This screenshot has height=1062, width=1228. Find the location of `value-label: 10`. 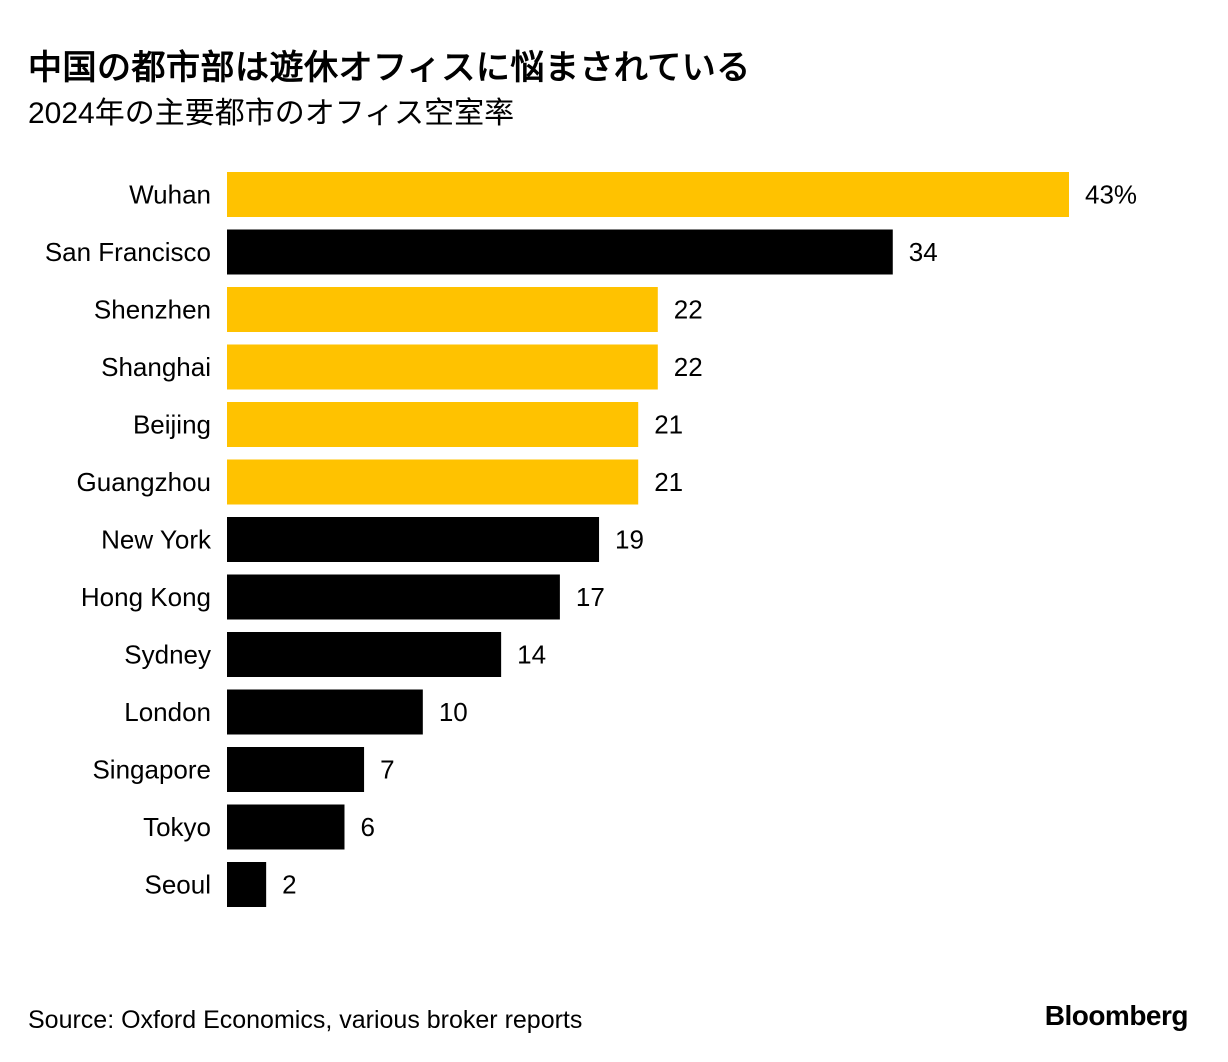

value-label: 10 is located at coordinates (453, 712).